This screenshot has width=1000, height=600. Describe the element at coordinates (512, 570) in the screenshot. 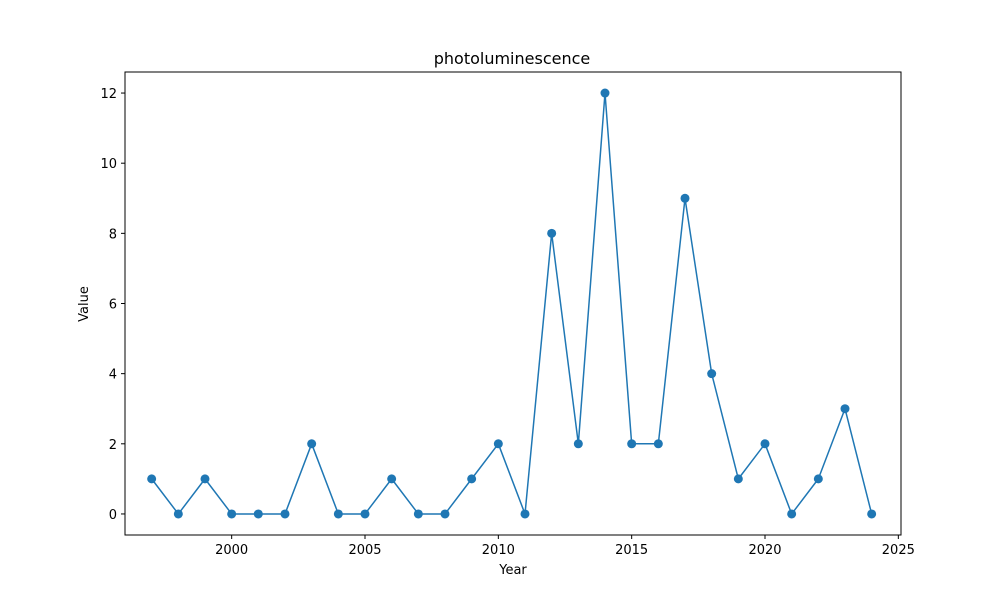

I see `x-axis-label: Year` at that location.